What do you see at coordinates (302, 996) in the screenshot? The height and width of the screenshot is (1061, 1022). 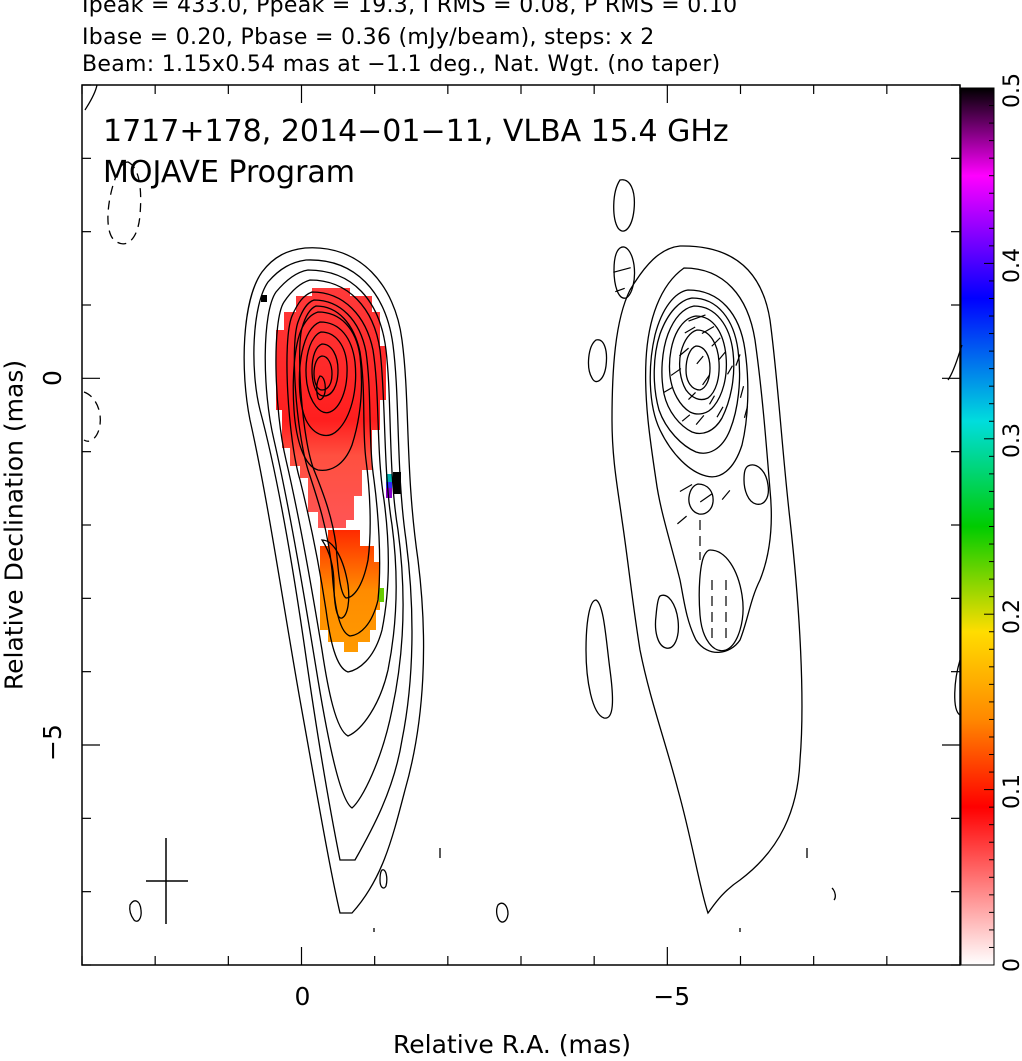 I see `x-tick-label: 0` at bounding box center [302, 996].